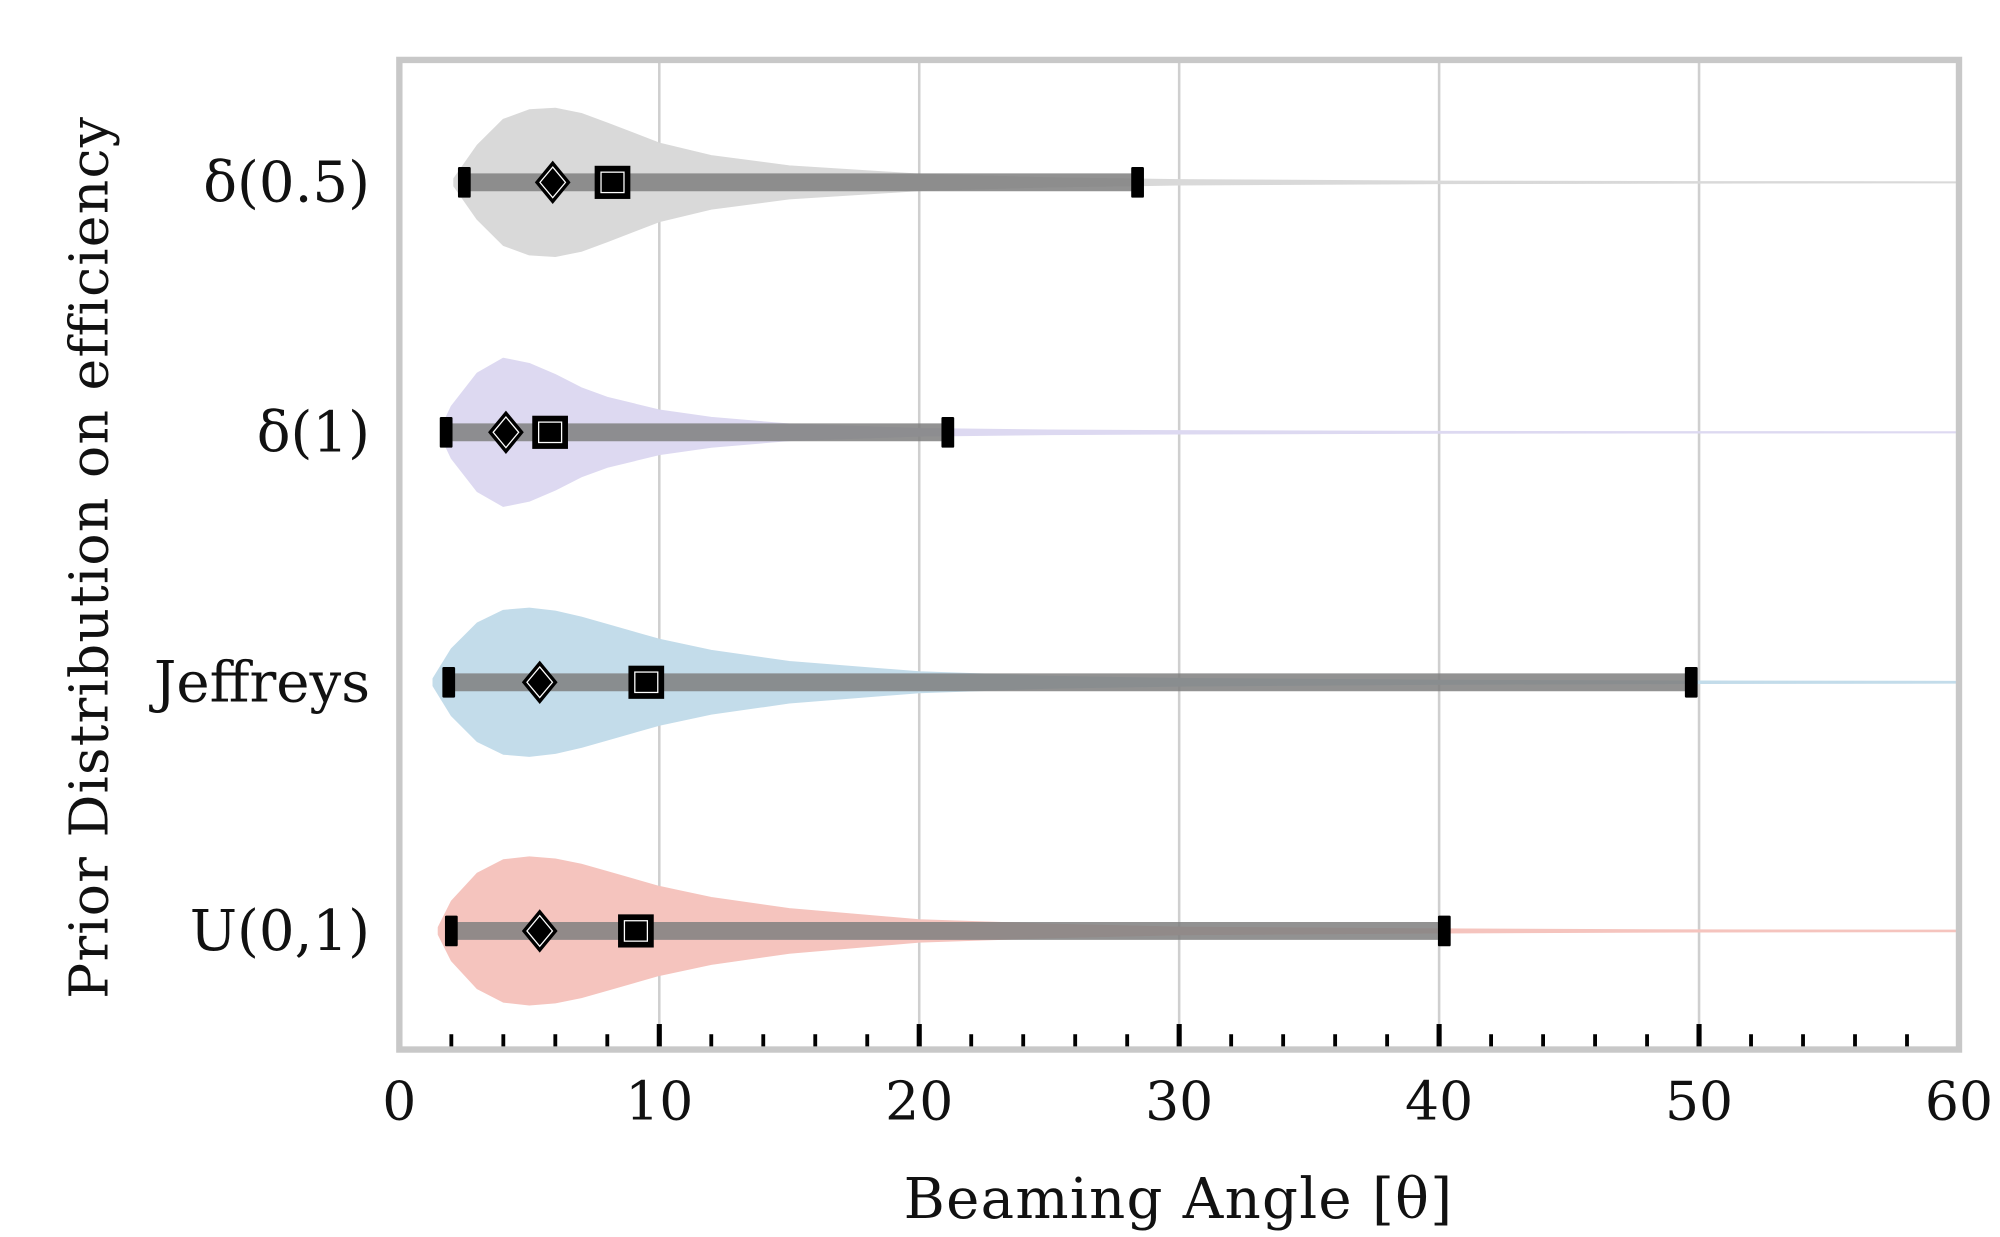 Image resolution: width=2000 pixels, height=1237 pixels. Describe the element at coordinates (286, 182) in the screenshot. I see `y-tick-label: δ(0.5)` at that location.